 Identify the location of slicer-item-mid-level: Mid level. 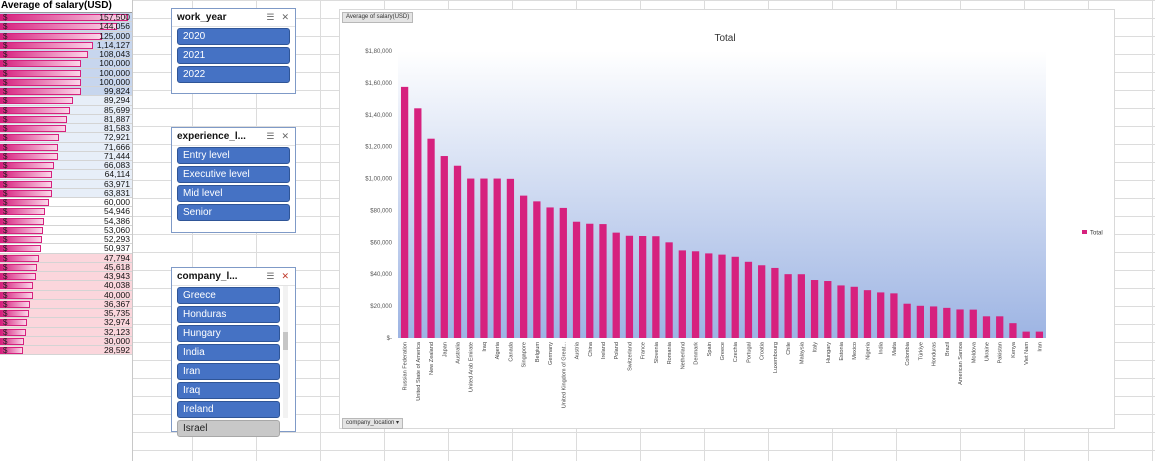
(233, 193).